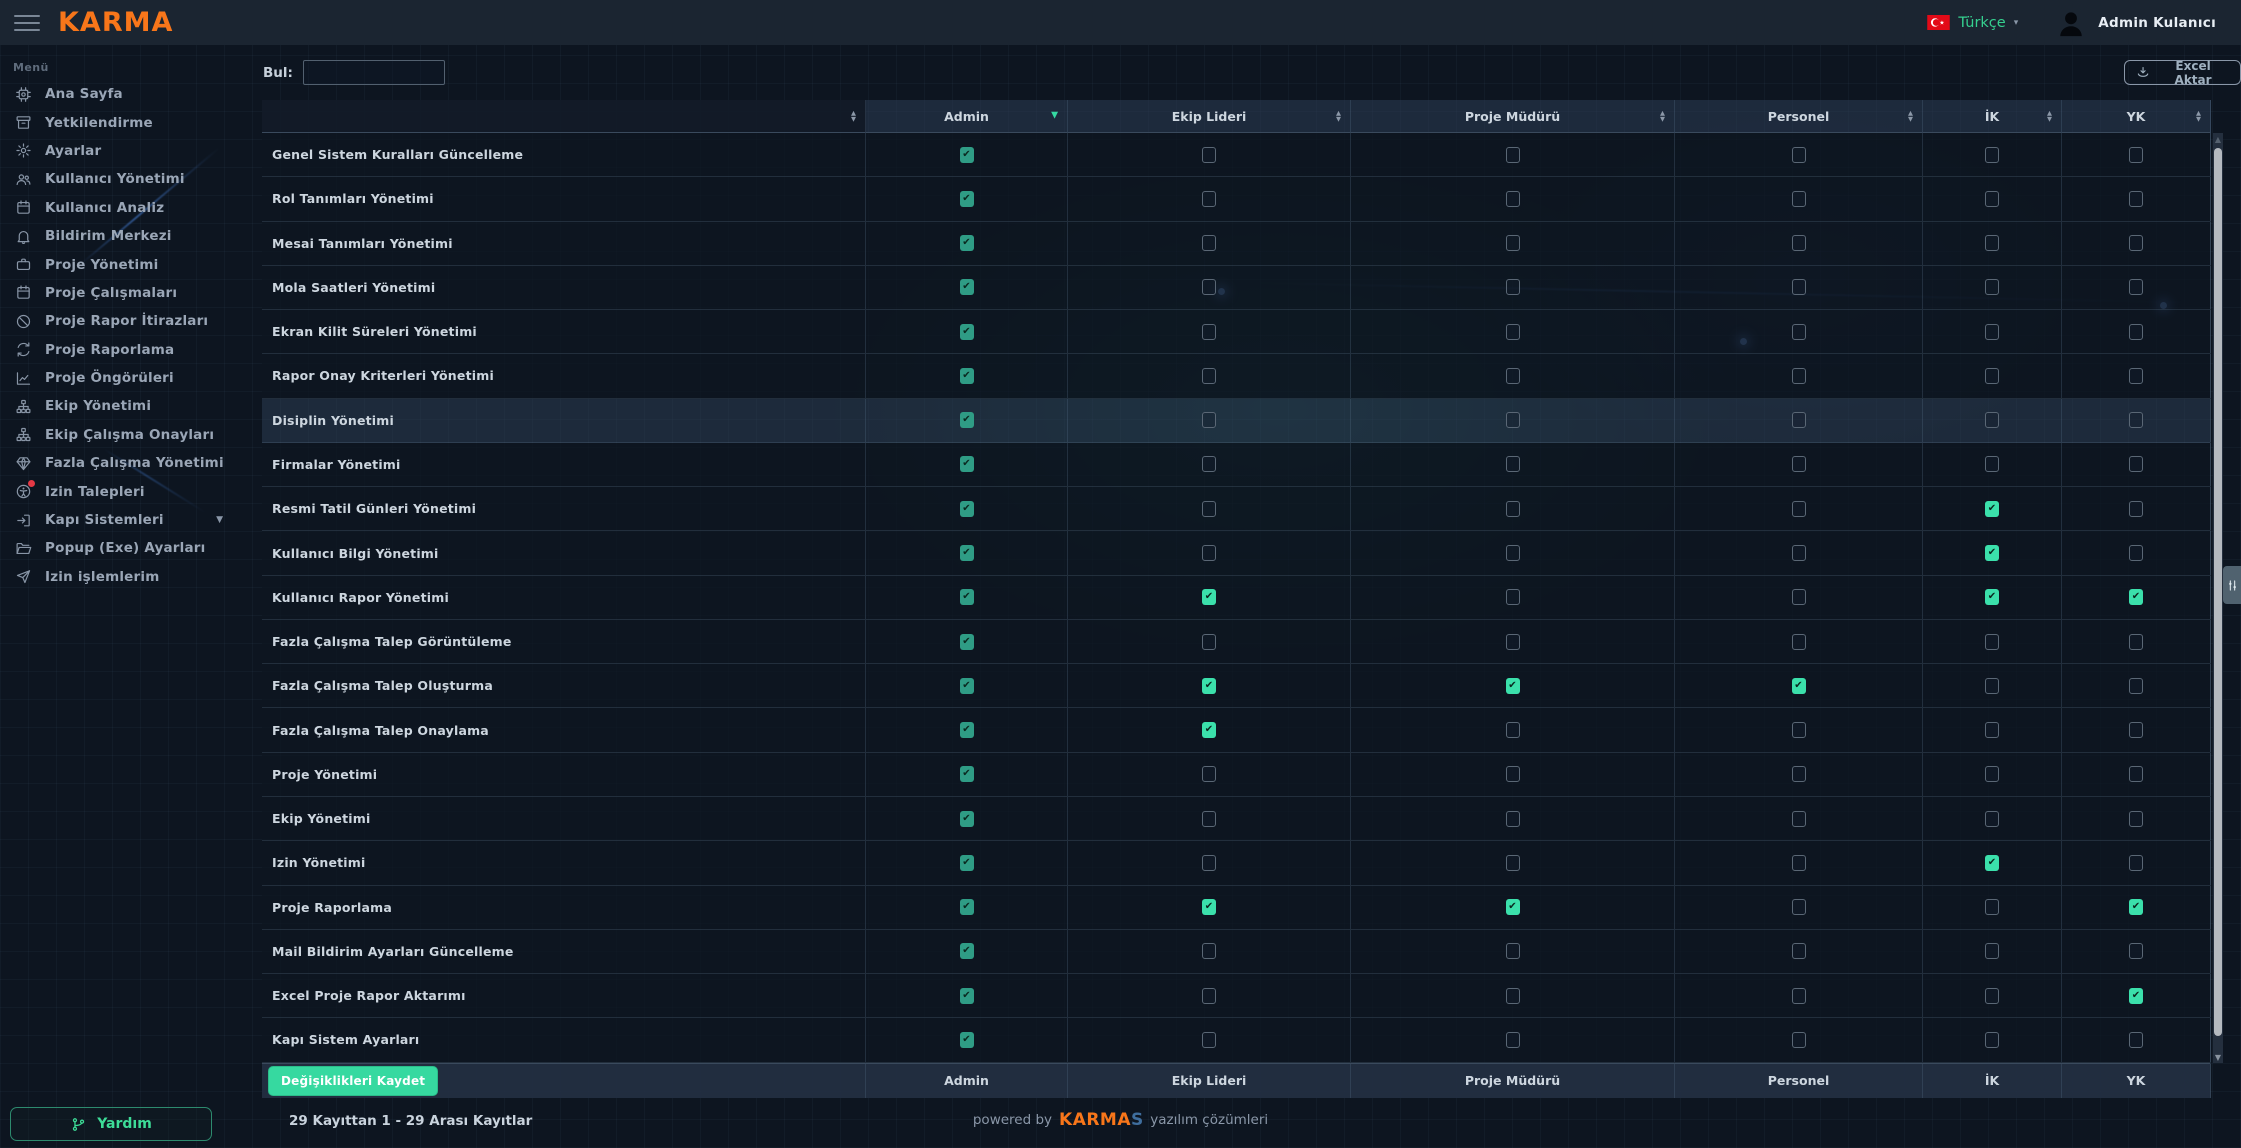 The height and width of the screenshot is (1148, 2241). What do you see at coordinates (2218, 139) in the screenshot?
I see `scroll-up-arrow-icon: ▲` at bounding box center [2218, 139].